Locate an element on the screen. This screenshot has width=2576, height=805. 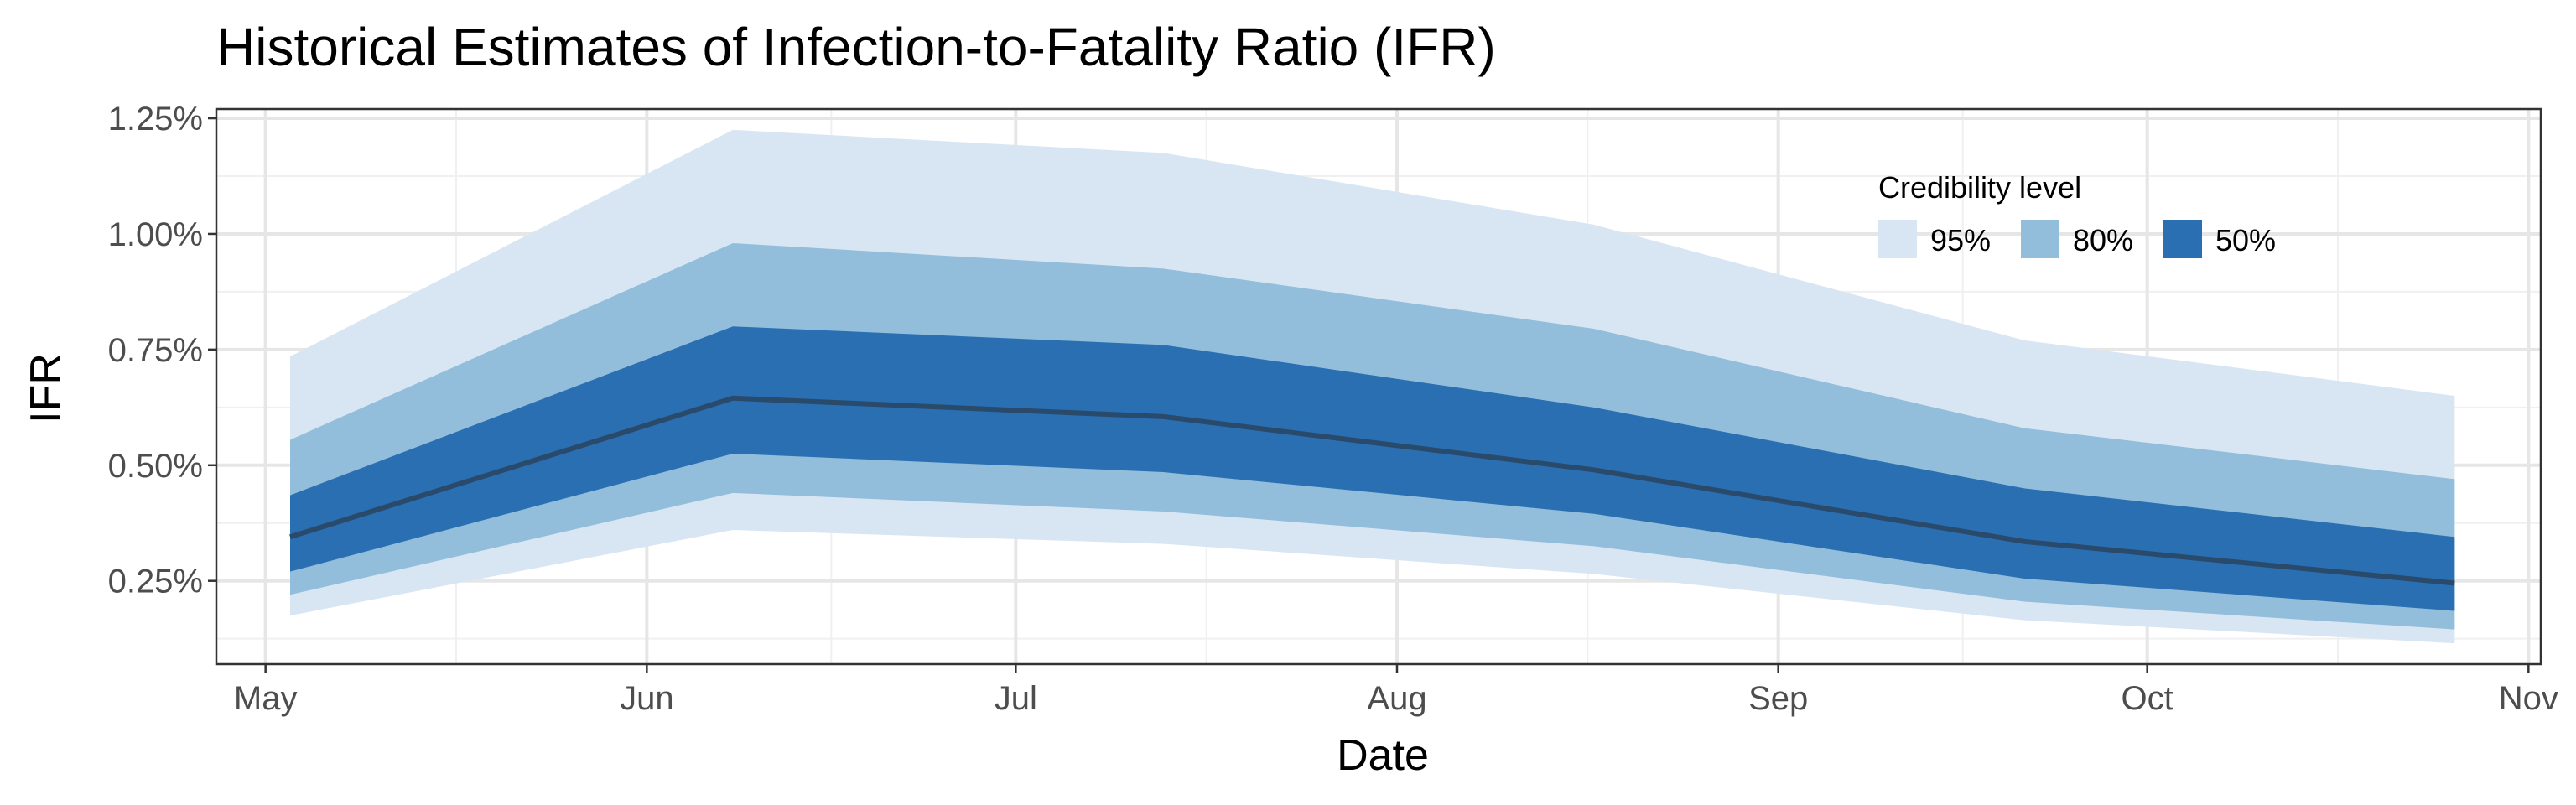
y-tick-label: 0.50% is located at coordinates (155, 466).